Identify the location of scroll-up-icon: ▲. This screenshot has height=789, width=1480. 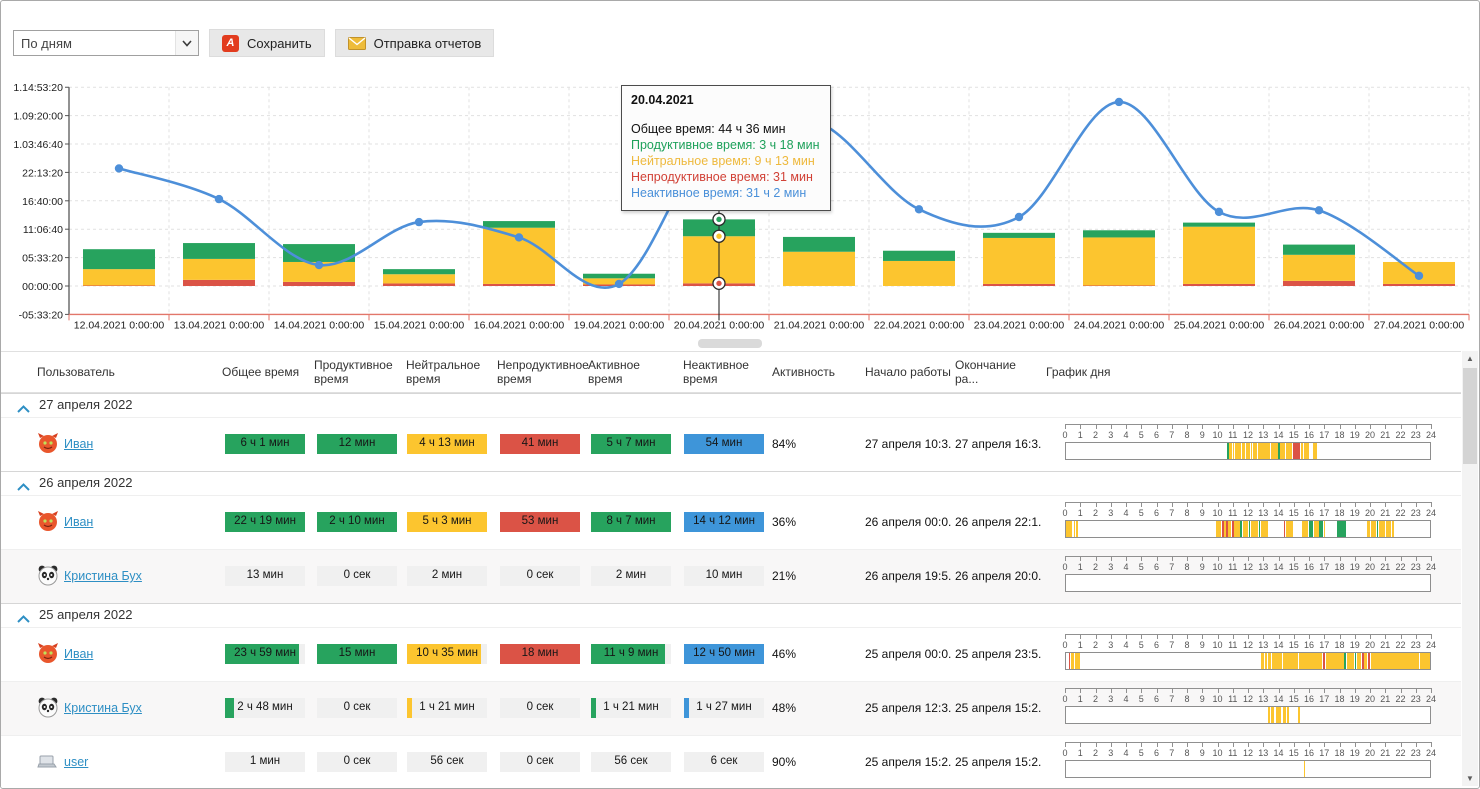
(1470, 358).